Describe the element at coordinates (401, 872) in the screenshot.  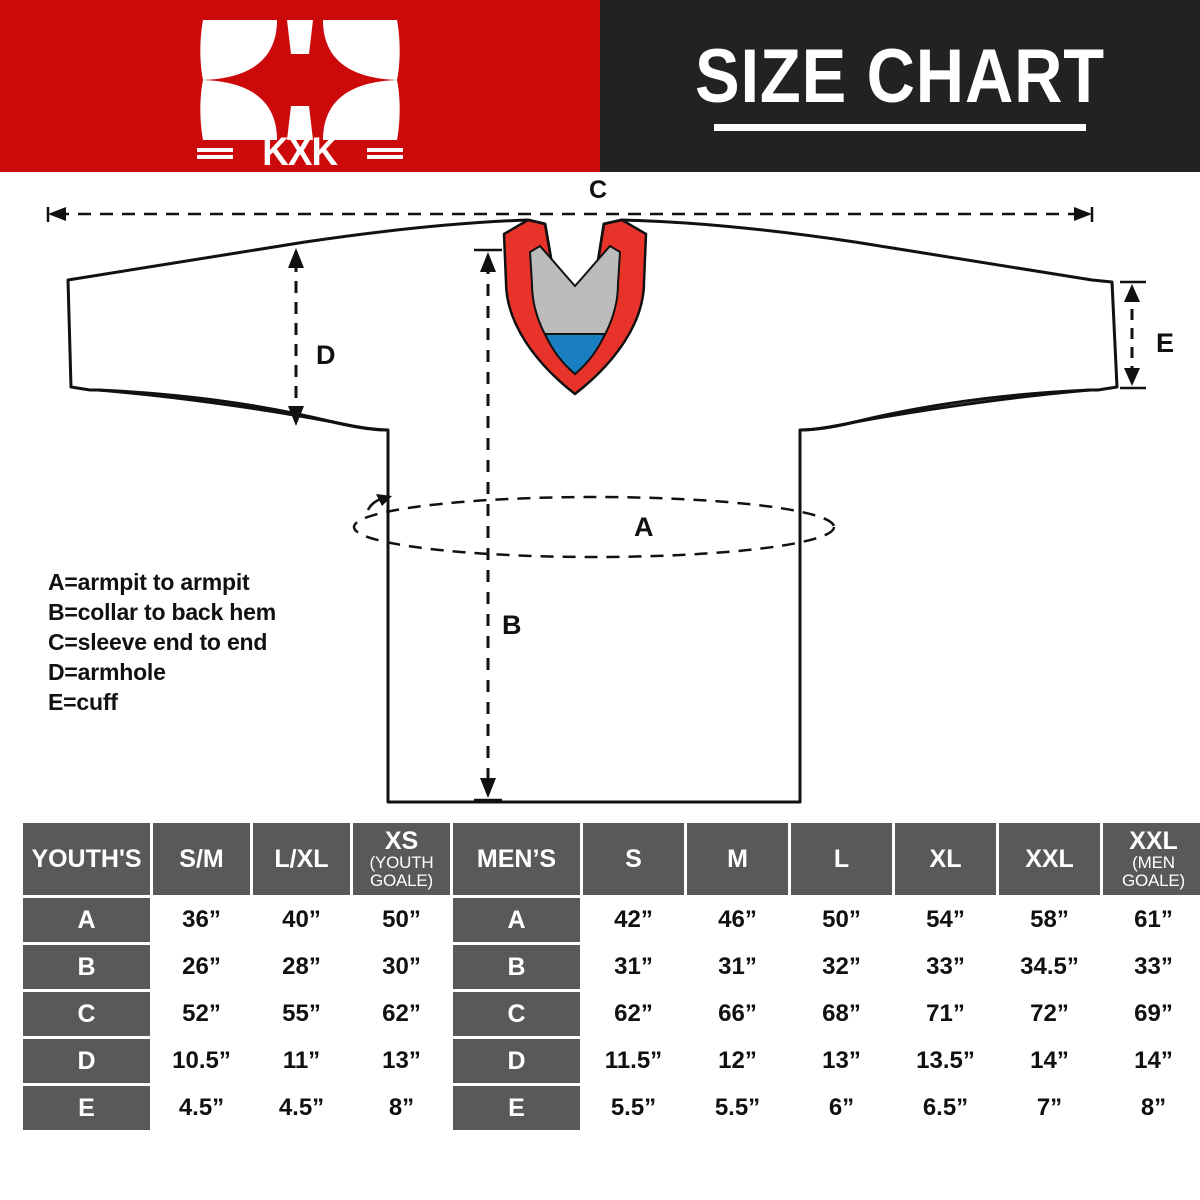
I see `header-youth-col-2-sub: (YOUTH GOALE)` at that location.